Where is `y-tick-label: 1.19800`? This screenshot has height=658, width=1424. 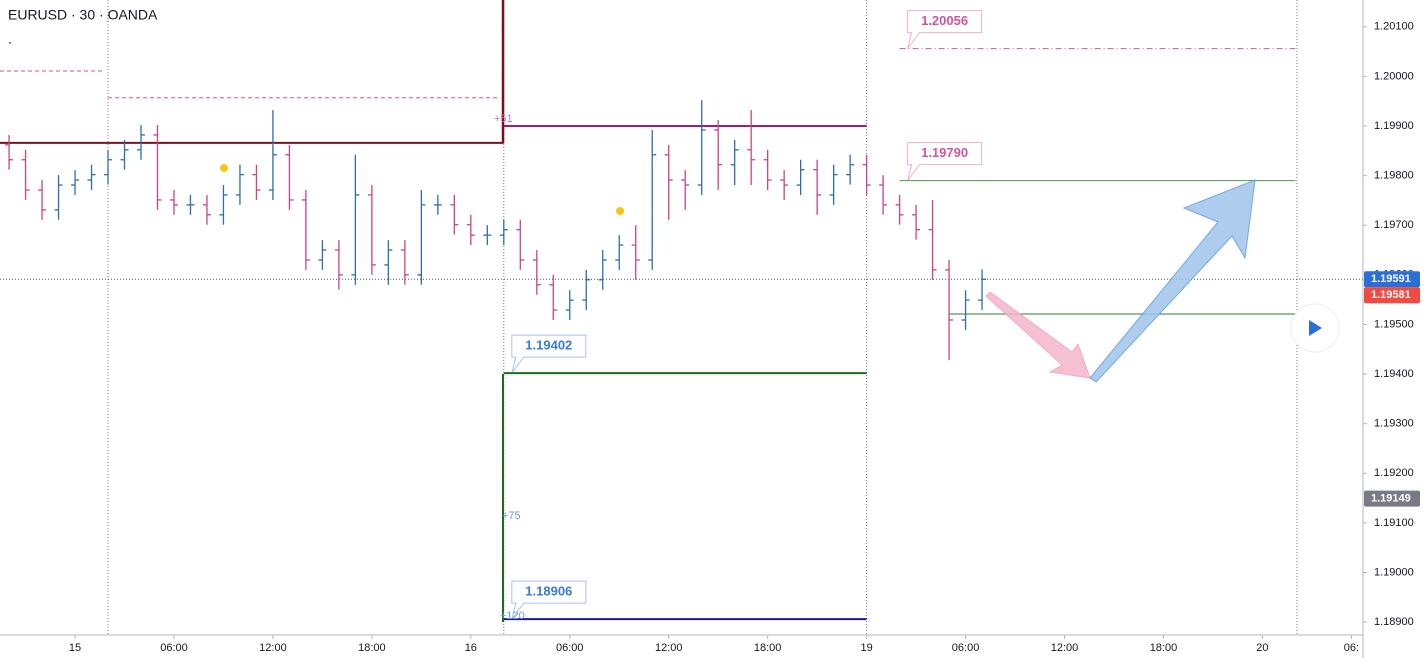 y-tick-label: 1.19800 is located at coordinates (1394, 176).